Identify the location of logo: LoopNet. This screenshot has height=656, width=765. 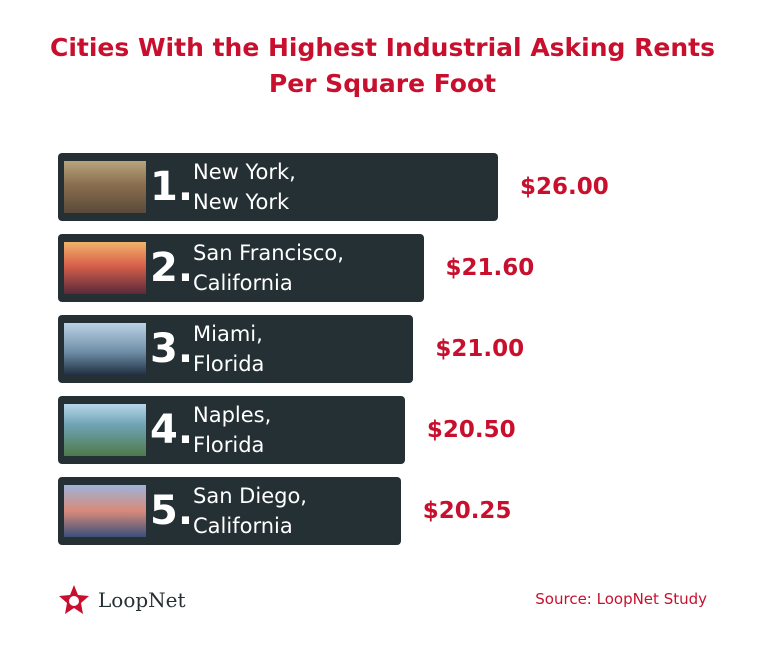
(122, 600).